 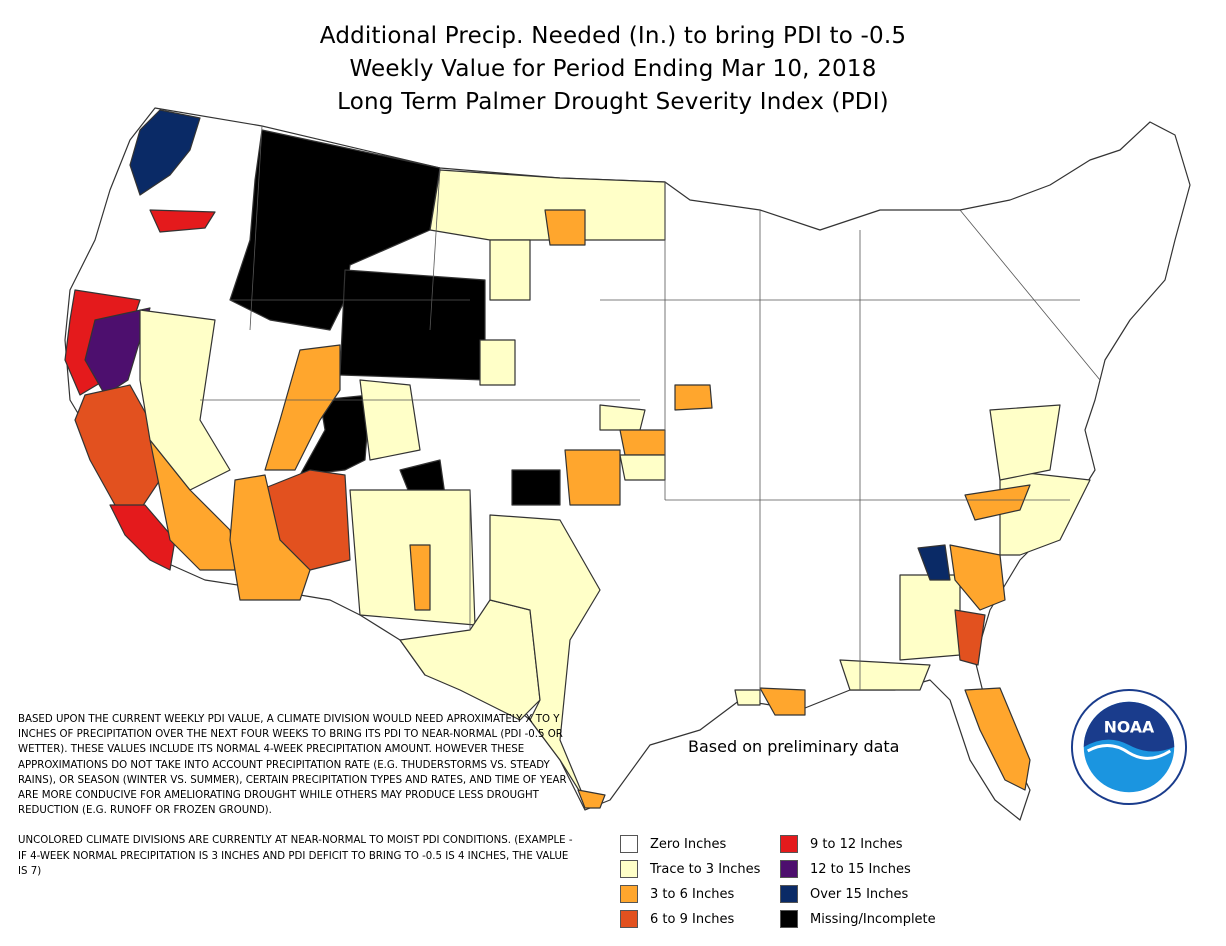 I want to click on region-tx-3to6-coast, so click(x=591, y=799).